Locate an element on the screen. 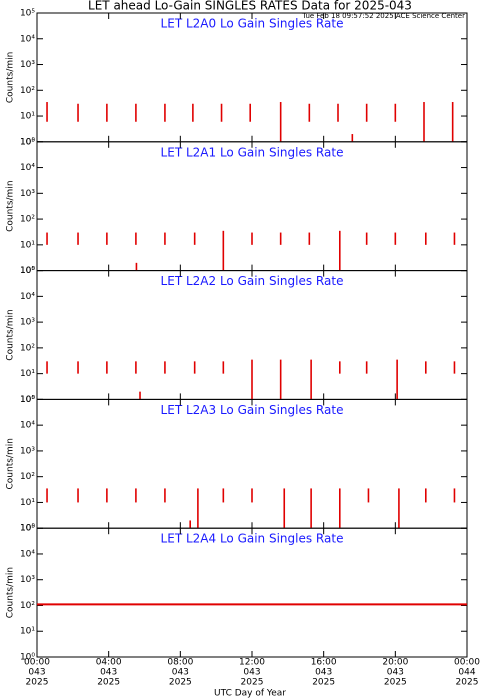 The width and height of the screenshot is (481, 700). x-tick-label: 20:00 is located at coordinates (395, 663).